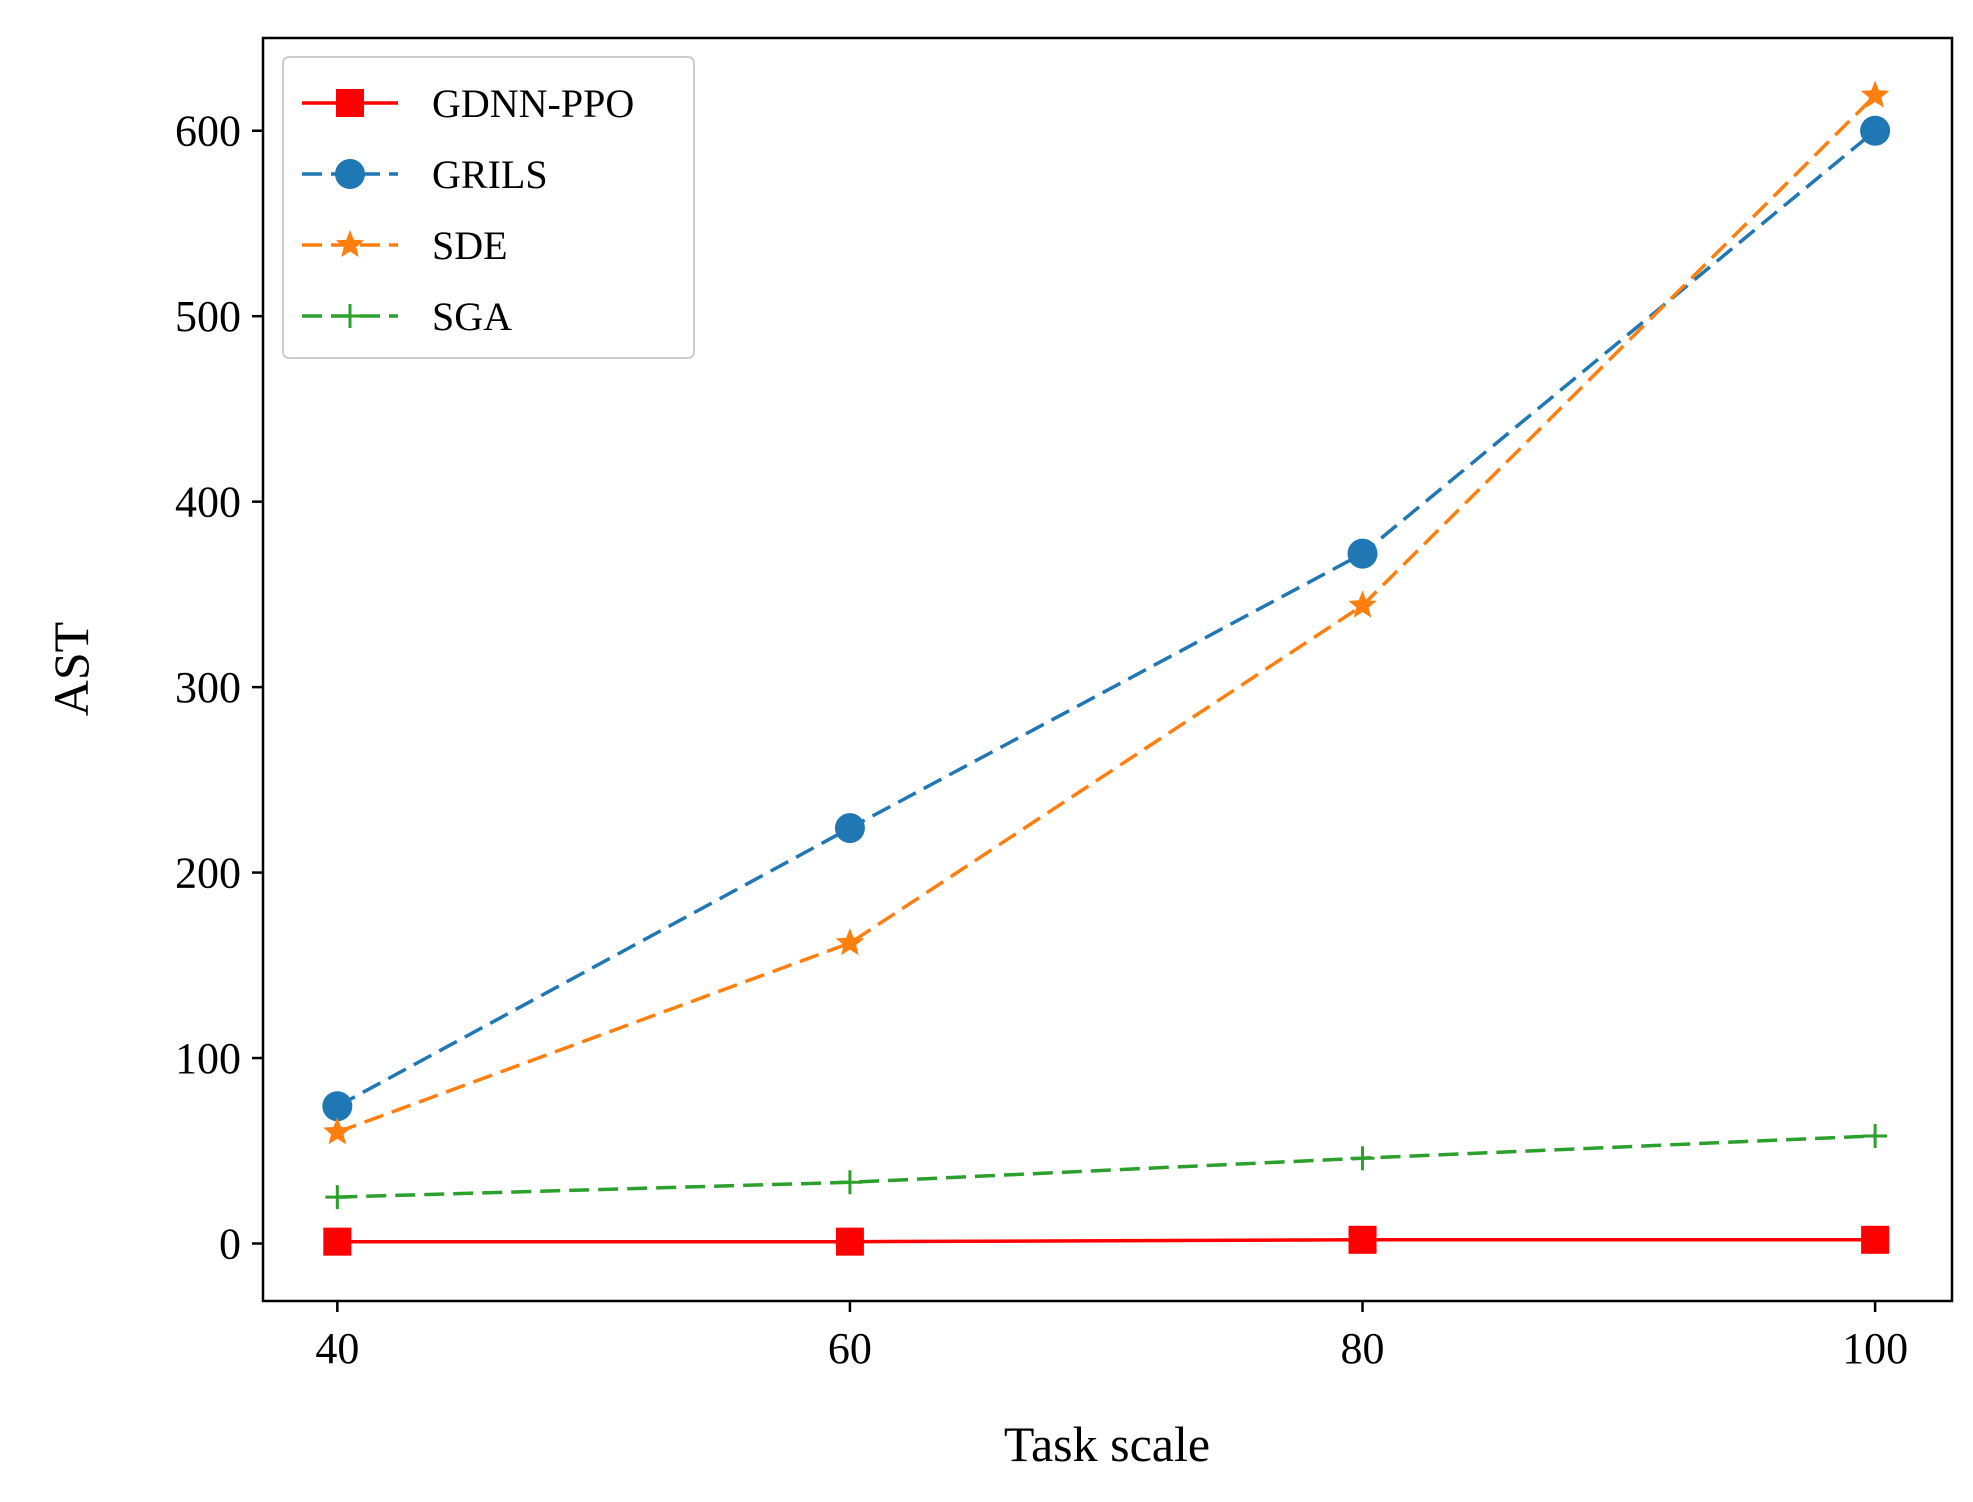 Image resolution: width=1973 pixels, height=1502 pixels. Describe the element at coordinates (472, 316) in the screenshot. I see `legend-label-sga: SGA` at that location.